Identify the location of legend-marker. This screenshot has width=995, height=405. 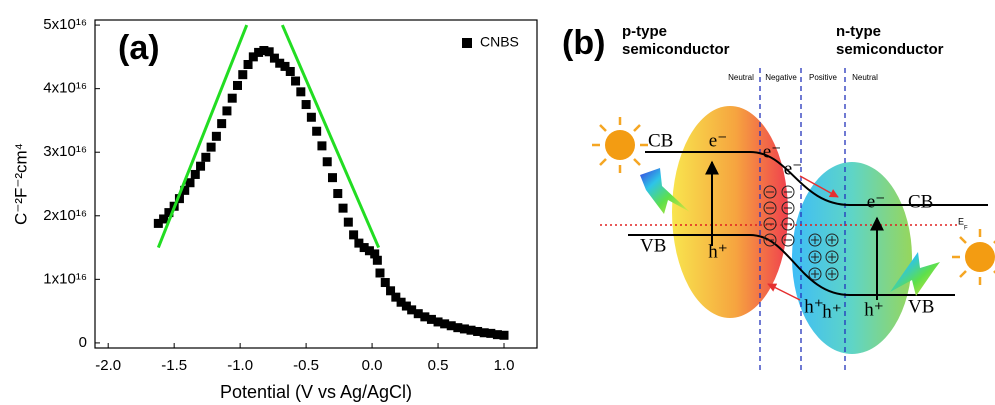
(467, 43).